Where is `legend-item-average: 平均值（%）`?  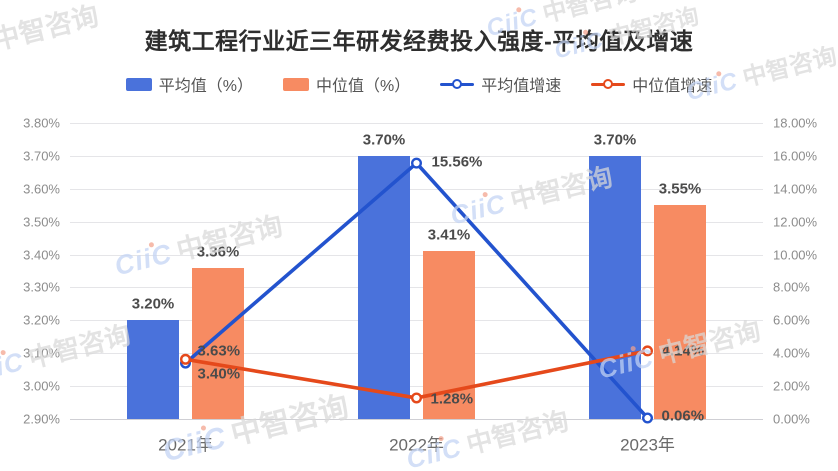 legend-item-average: 平均值（%） is located at coordinates (189, 84).